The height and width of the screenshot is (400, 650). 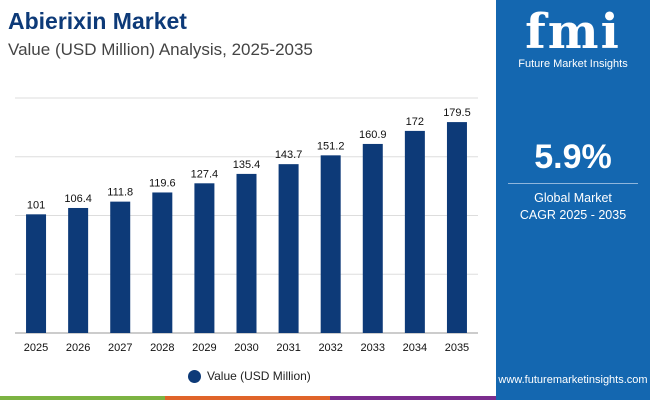 I want to click on data-label: 119.6, so click(x=162, y=183).